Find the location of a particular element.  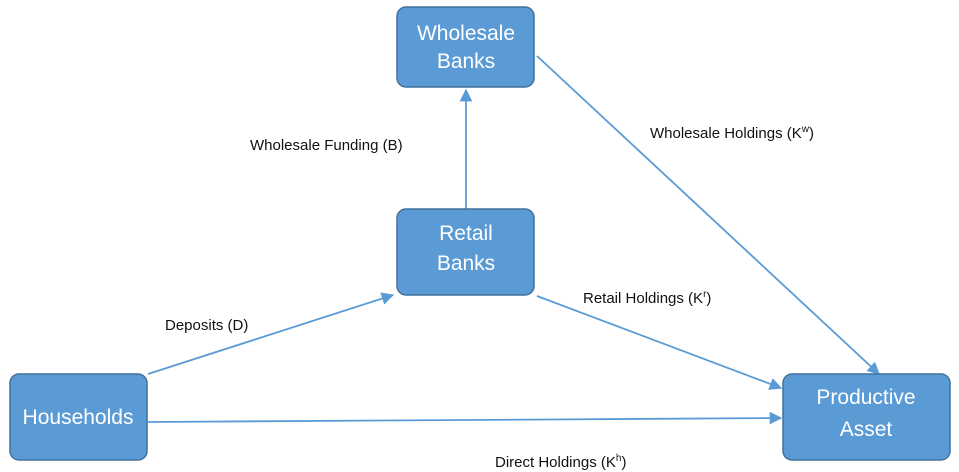

edge-label: Wholesale Funding (B) is located at coordinates (326, 145).